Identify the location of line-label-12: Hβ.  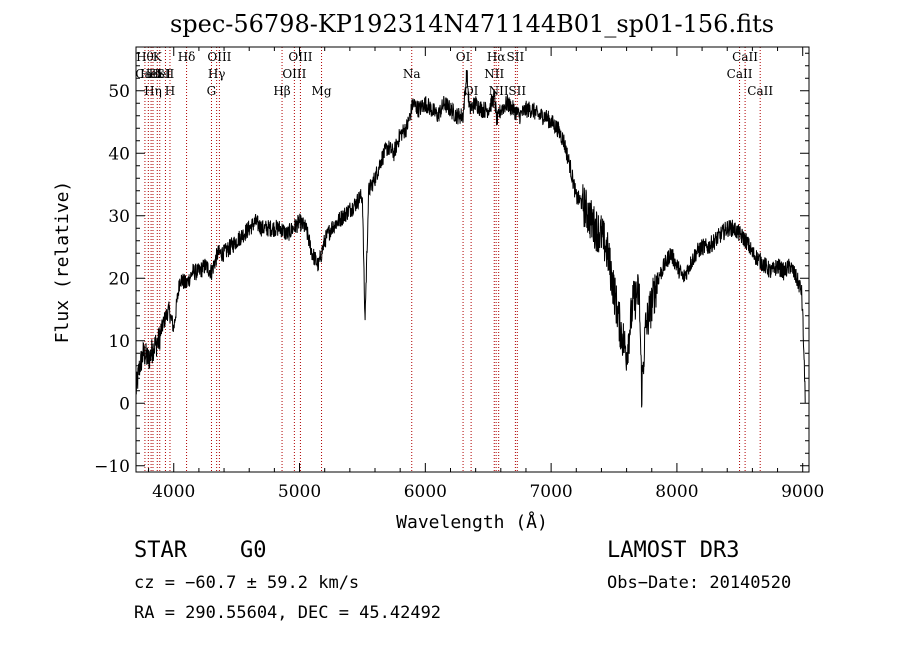
(281, 91).